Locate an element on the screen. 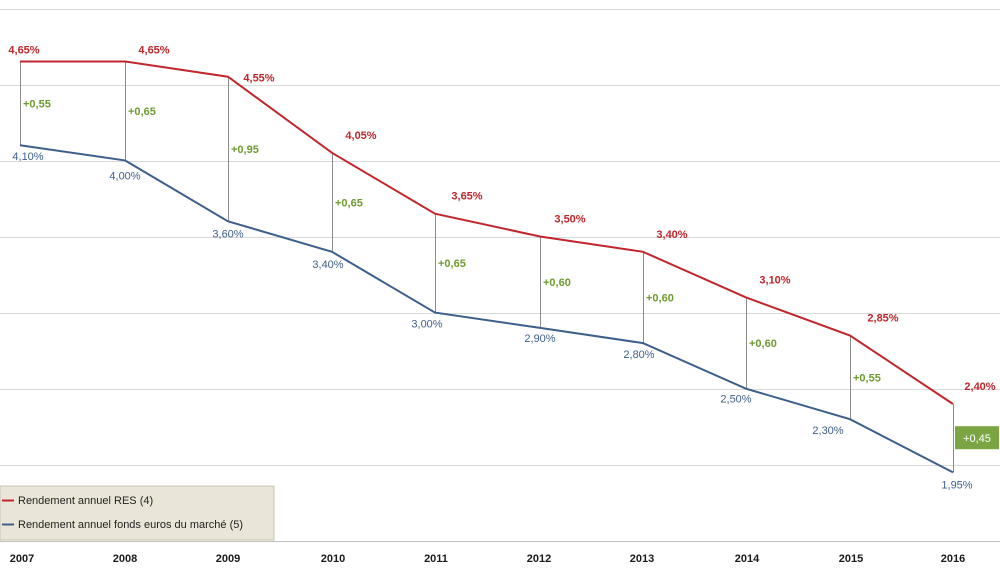  x-tick-label: 2011 is located at coordinates (436, 559).